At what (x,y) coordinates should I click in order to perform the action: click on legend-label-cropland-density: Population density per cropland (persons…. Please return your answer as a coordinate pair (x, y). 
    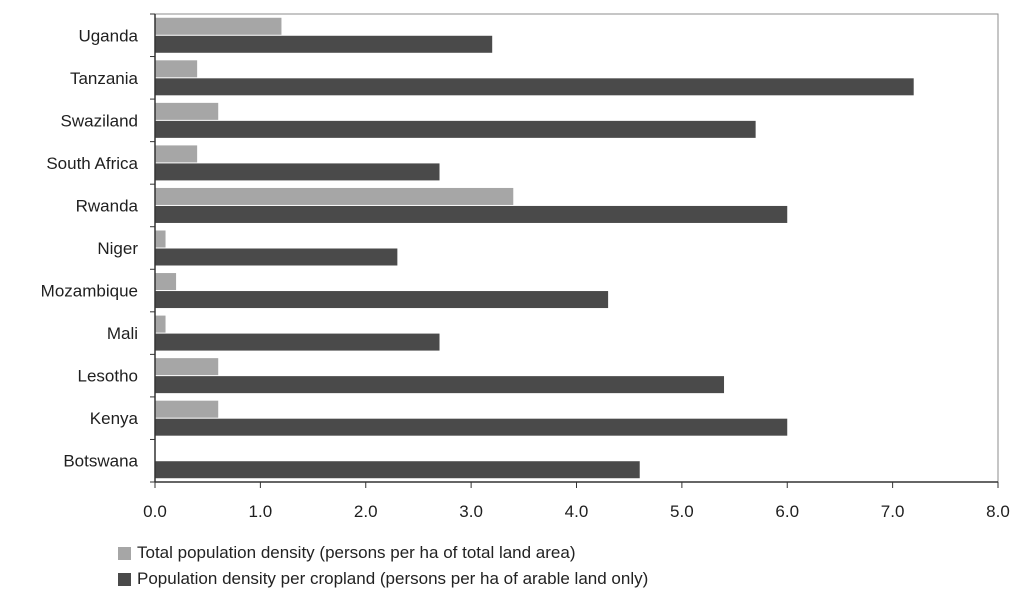
    Looking at the image, I should click on (393, 578).